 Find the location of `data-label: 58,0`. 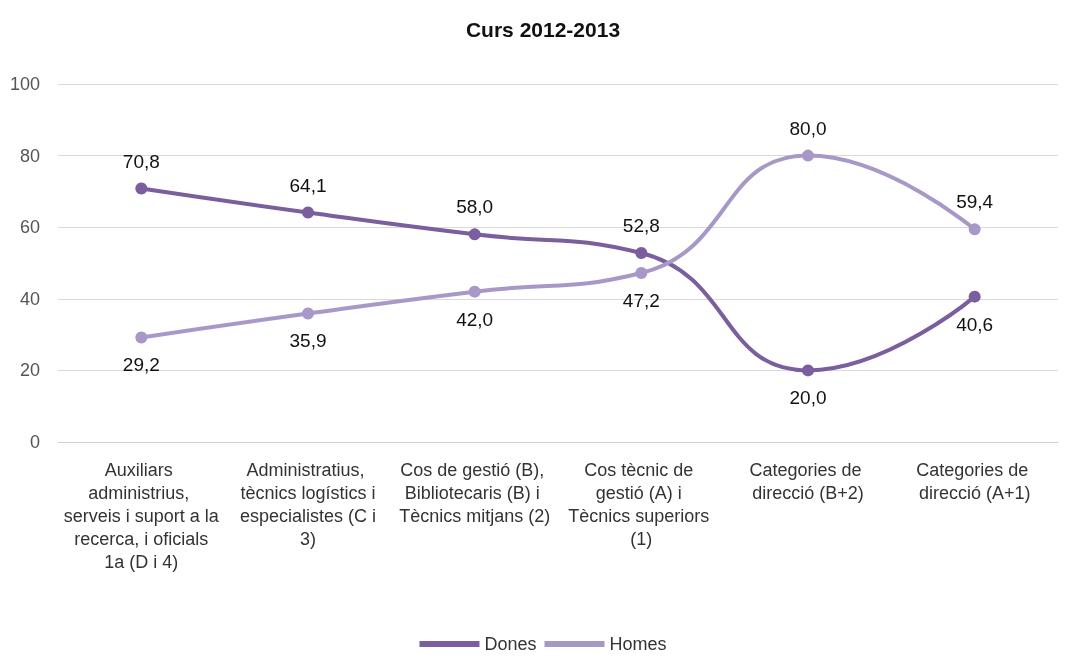

data-label: 58,0 is located at coordinates (475, 207).